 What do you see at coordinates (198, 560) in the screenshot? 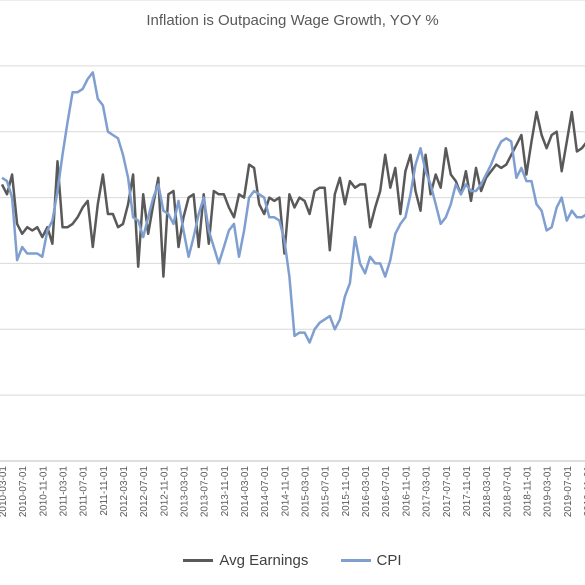
I see `legend-swatch-avg-earnings` at bounding box center [198, 560].